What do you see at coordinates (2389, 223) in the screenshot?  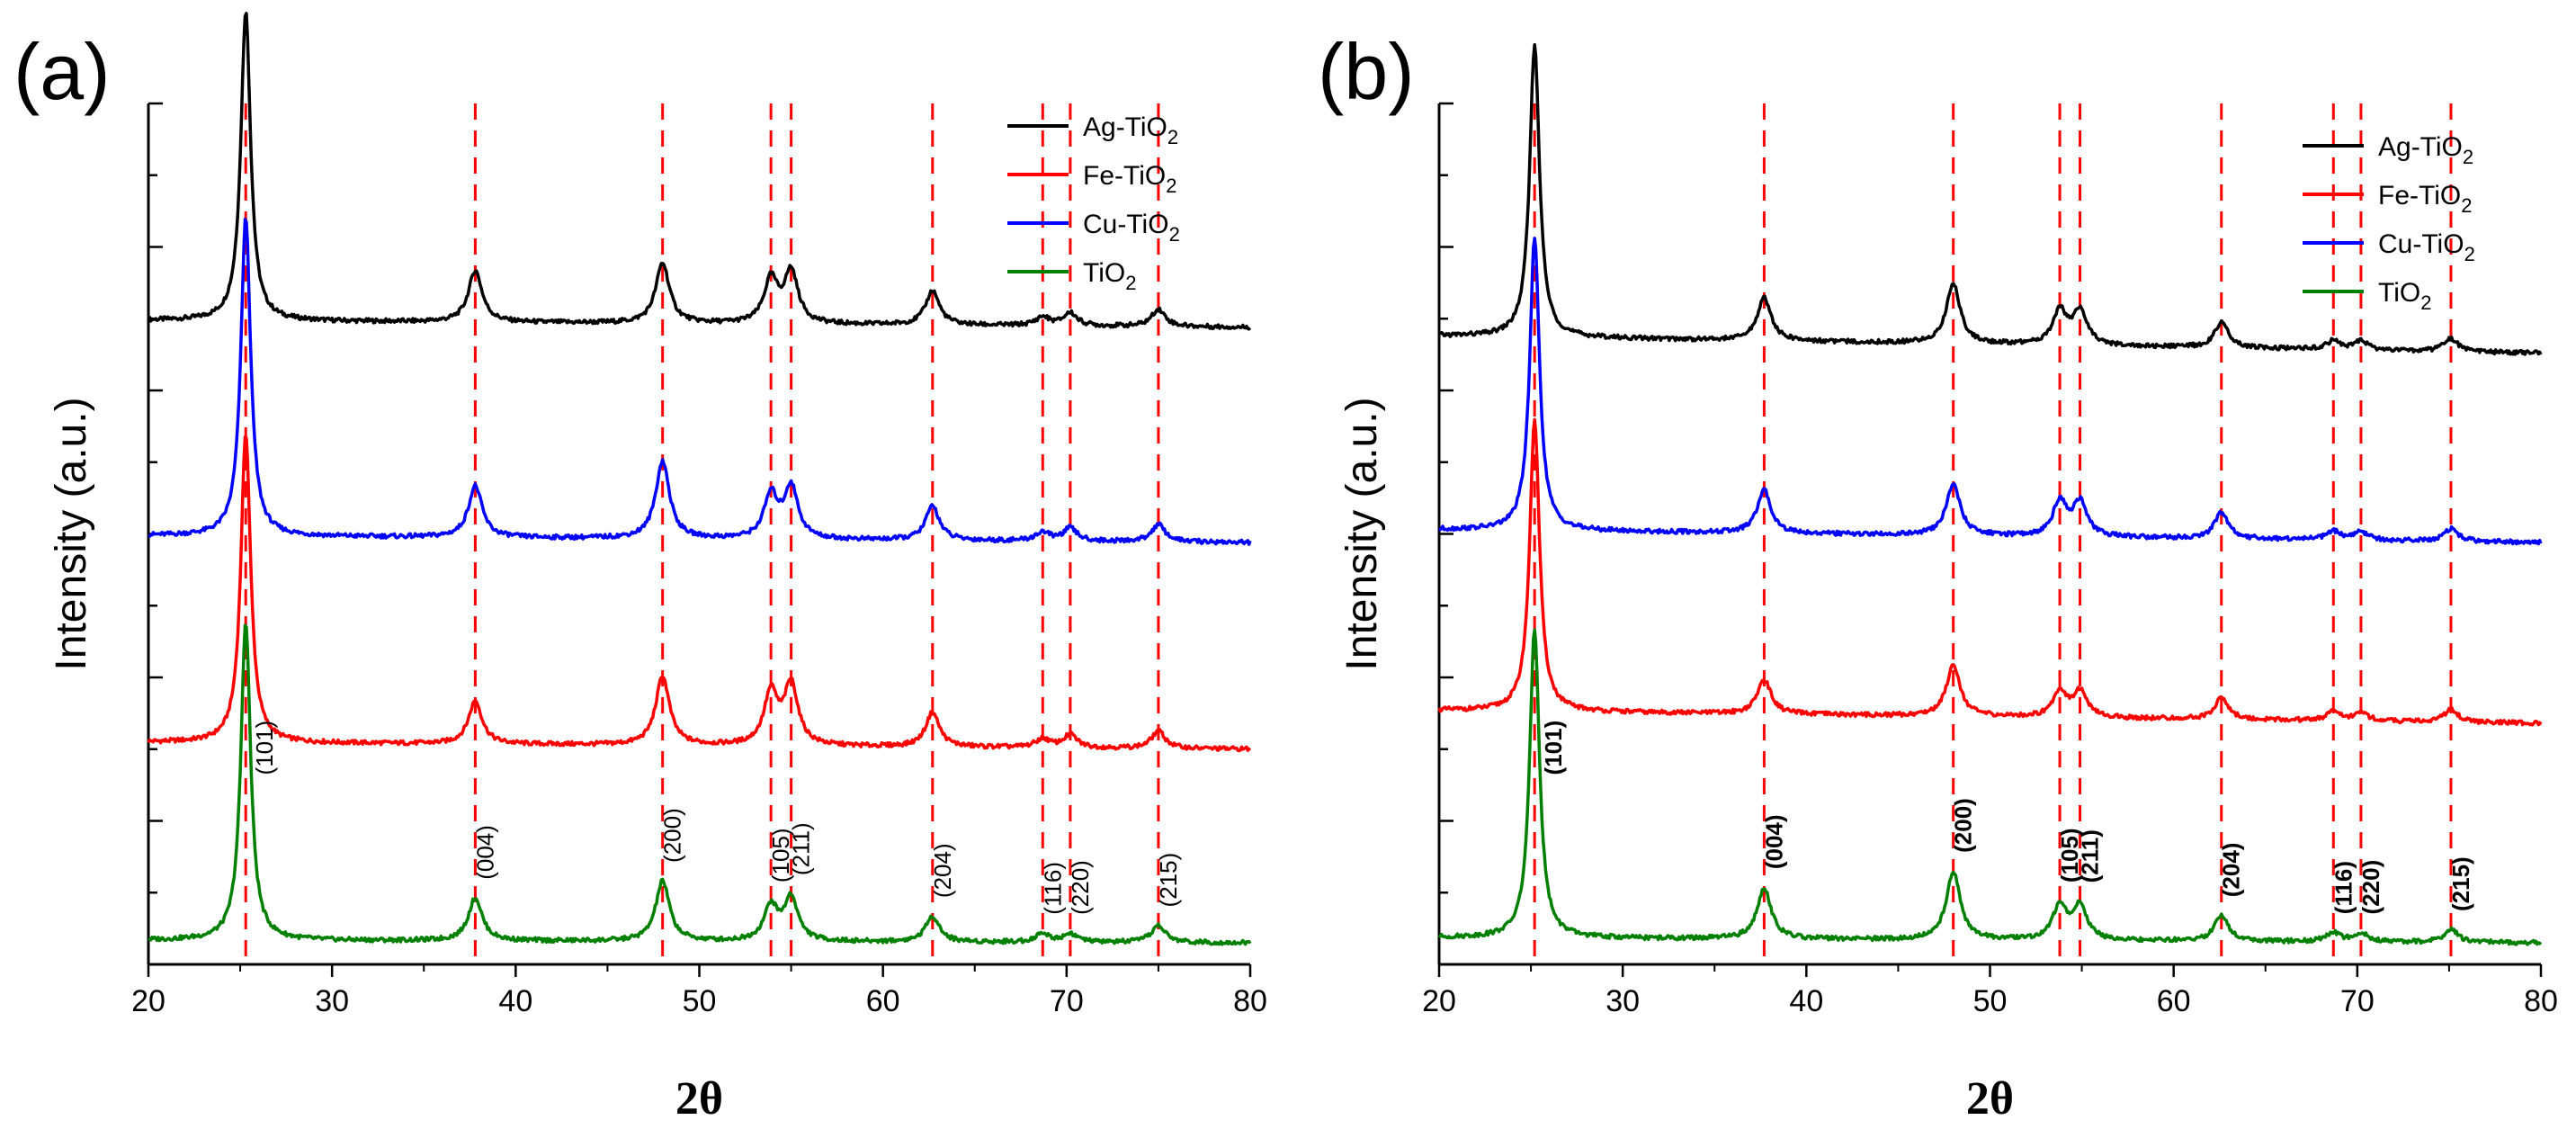 I see `panel-b-legend: Ag-TiO2 Fe-TiO2 Cu-TiO2 TiO2` at bounding box center [2389, 223].